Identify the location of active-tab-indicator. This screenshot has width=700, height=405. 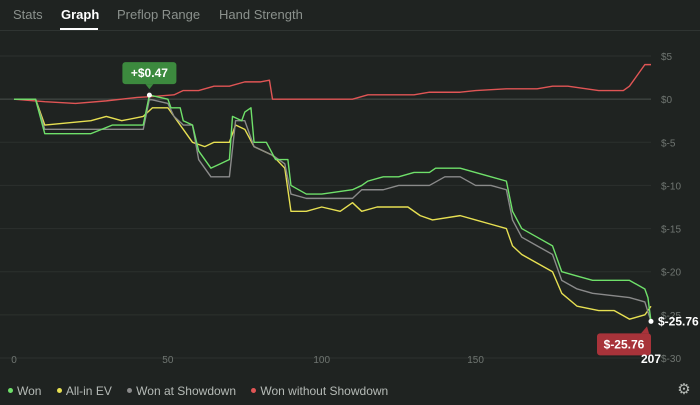
(79, 29).